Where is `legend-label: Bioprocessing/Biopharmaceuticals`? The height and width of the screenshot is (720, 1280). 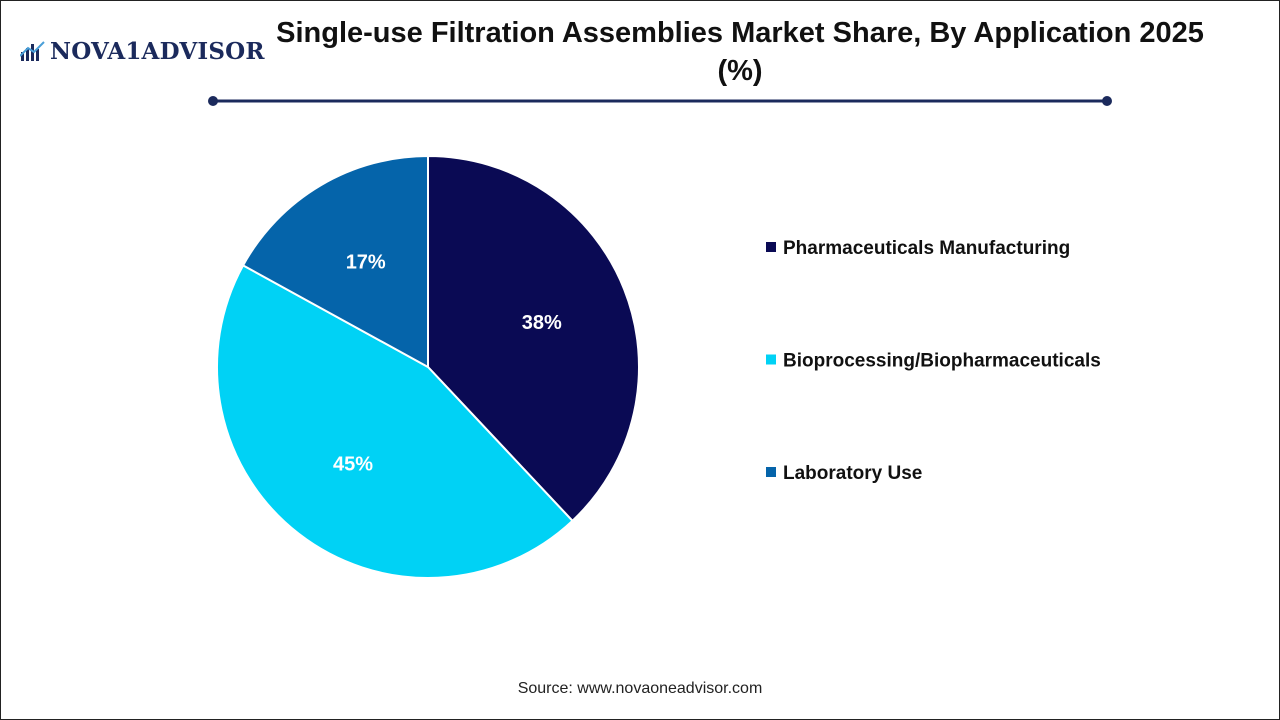
legend-label: Bioprocessing/Biopharmaceuticals is located at coordinates (942, 361).